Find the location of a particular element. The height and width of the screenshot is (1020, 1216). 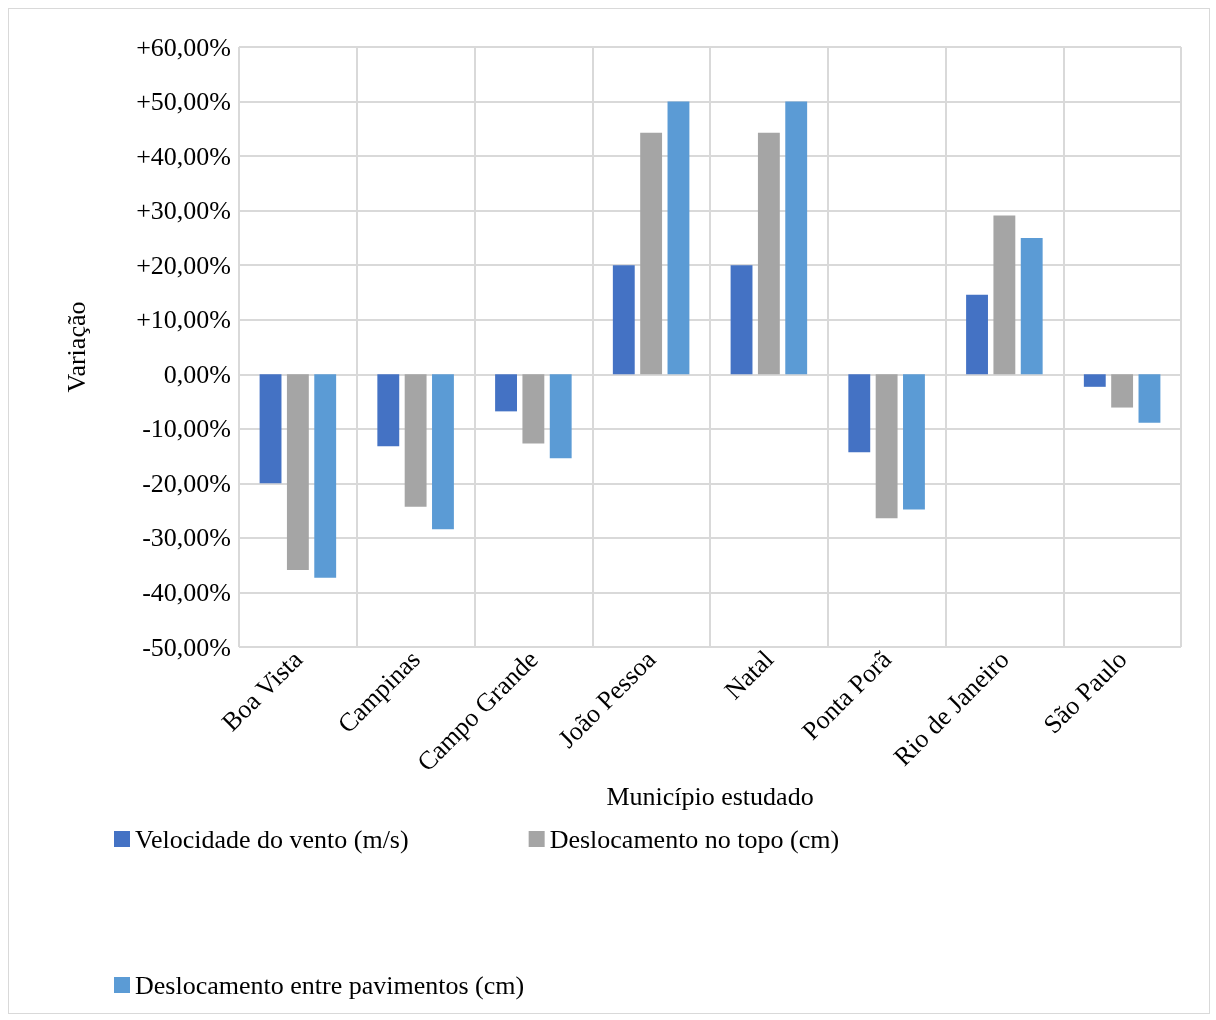

y-tick-label: +60,00% is located at coordinates (183, 47).